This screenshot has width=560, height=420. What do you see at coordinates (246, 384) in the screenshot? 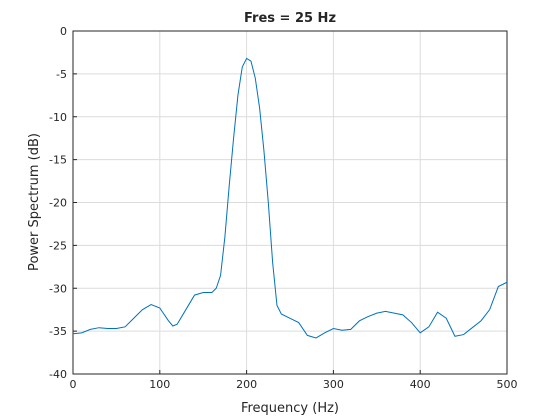
I see `x-tick-label: 200` at bounding box center [246, 384].